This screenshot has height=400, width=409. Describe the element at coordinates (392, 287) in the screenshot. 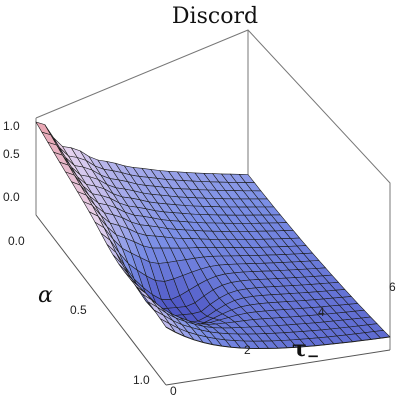

I see `tau-tick-label: 6` at that location.